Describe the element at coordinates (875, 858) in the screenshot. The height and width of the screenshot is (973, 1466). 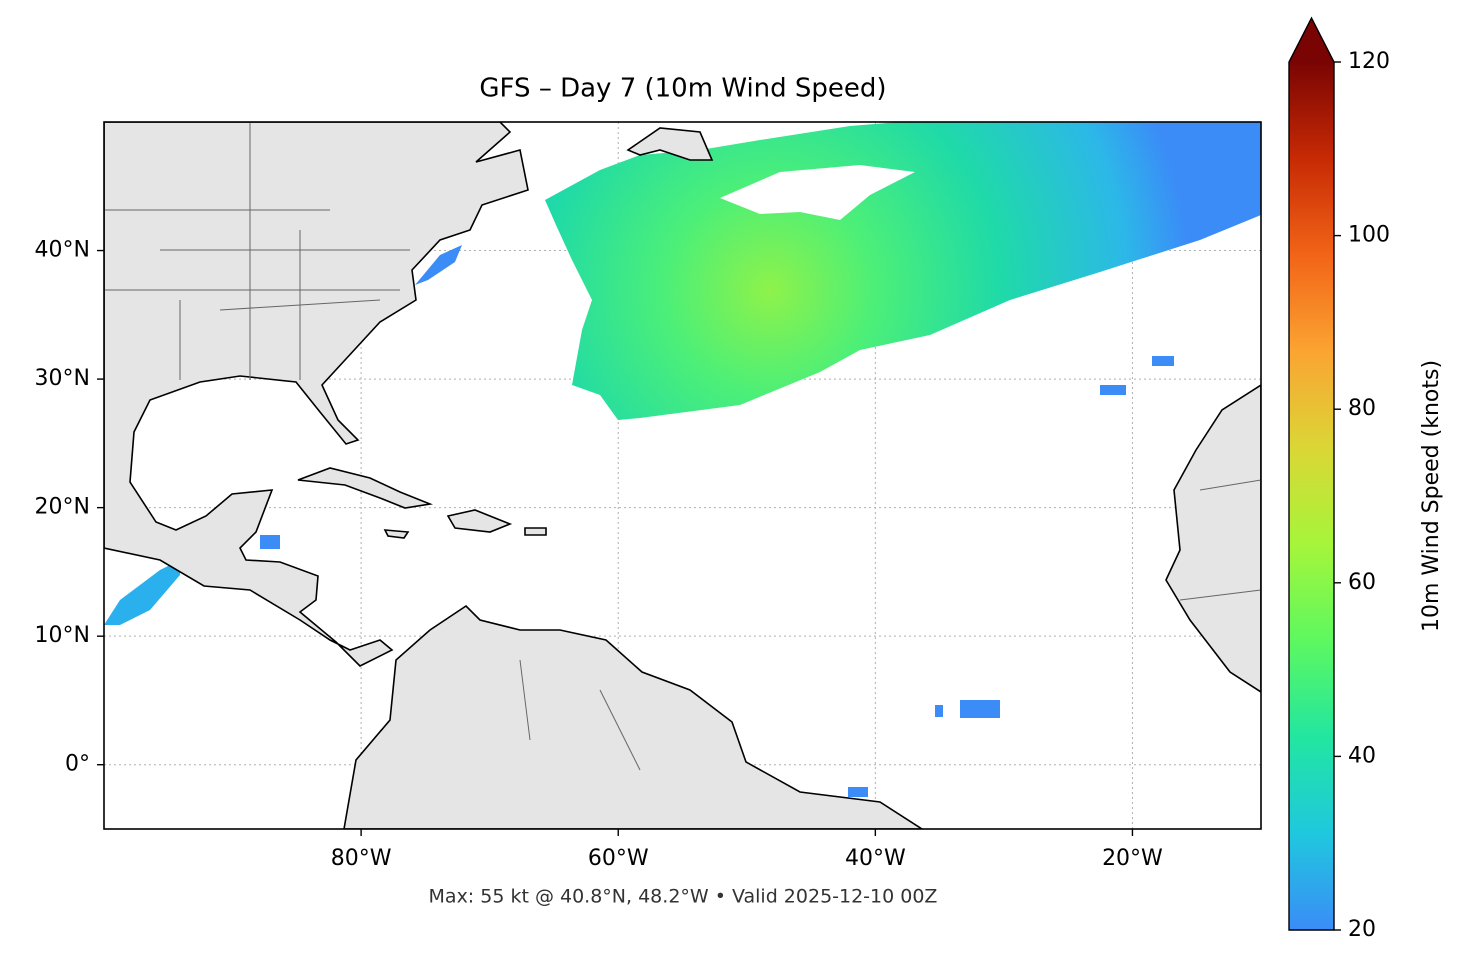
I see `x-tick-label: 40°W` at that location.